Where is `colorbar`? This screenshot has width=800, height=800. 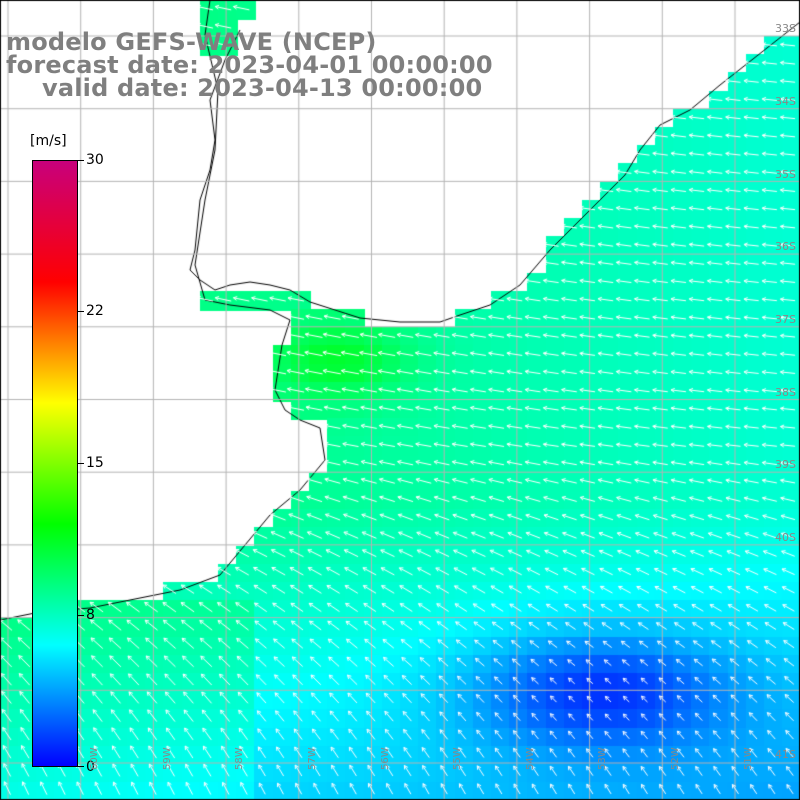 colorbar is located at coordinates (55, 463).